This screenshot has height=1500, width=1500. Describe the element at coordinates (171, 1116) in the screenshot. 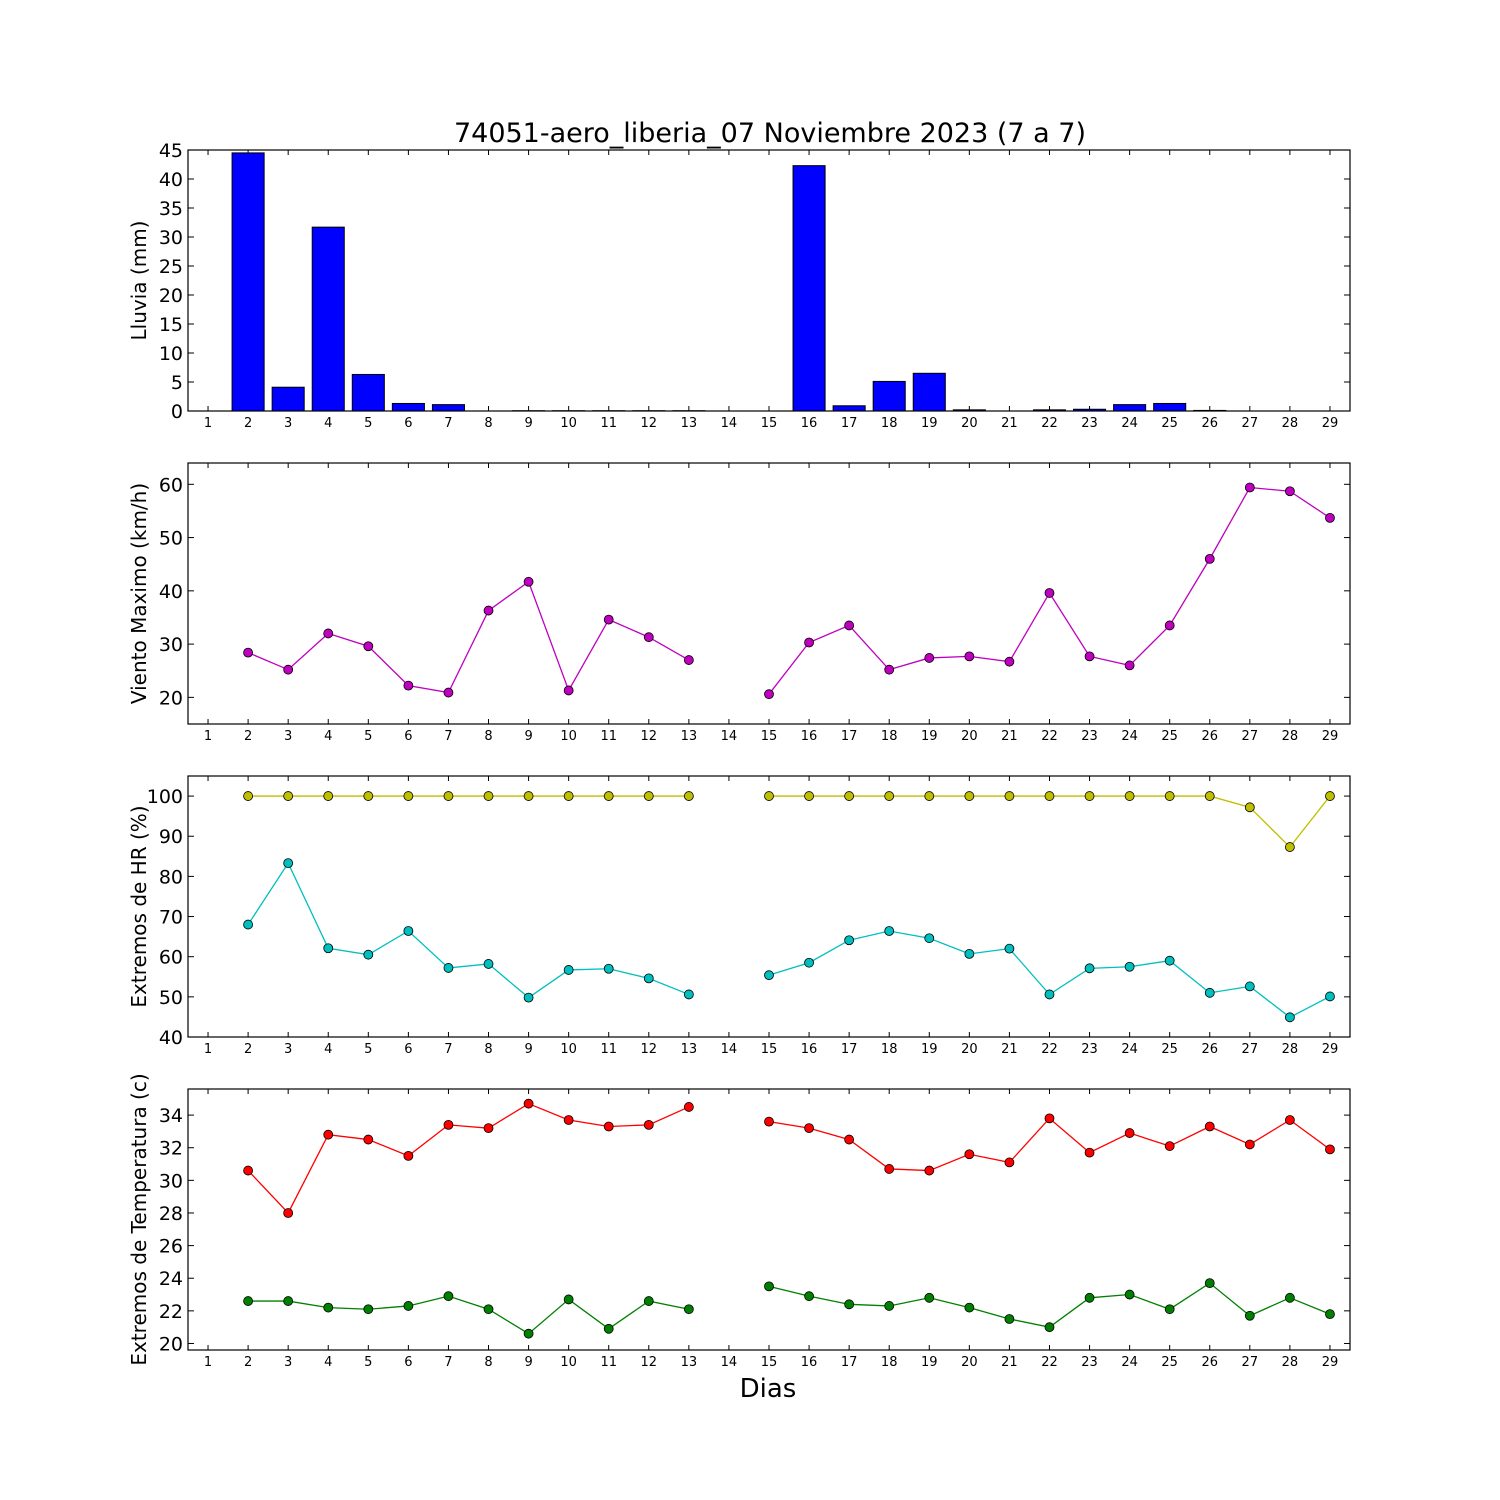

I see `y-tick-label: 34` at that location.